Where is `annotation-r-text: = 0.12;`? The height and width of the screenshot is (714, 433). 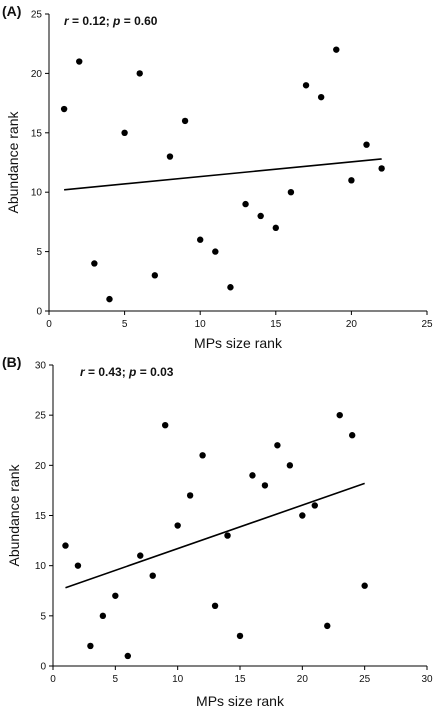 annotation-r-text: = 0.12; is located at coordinates (91, 21).